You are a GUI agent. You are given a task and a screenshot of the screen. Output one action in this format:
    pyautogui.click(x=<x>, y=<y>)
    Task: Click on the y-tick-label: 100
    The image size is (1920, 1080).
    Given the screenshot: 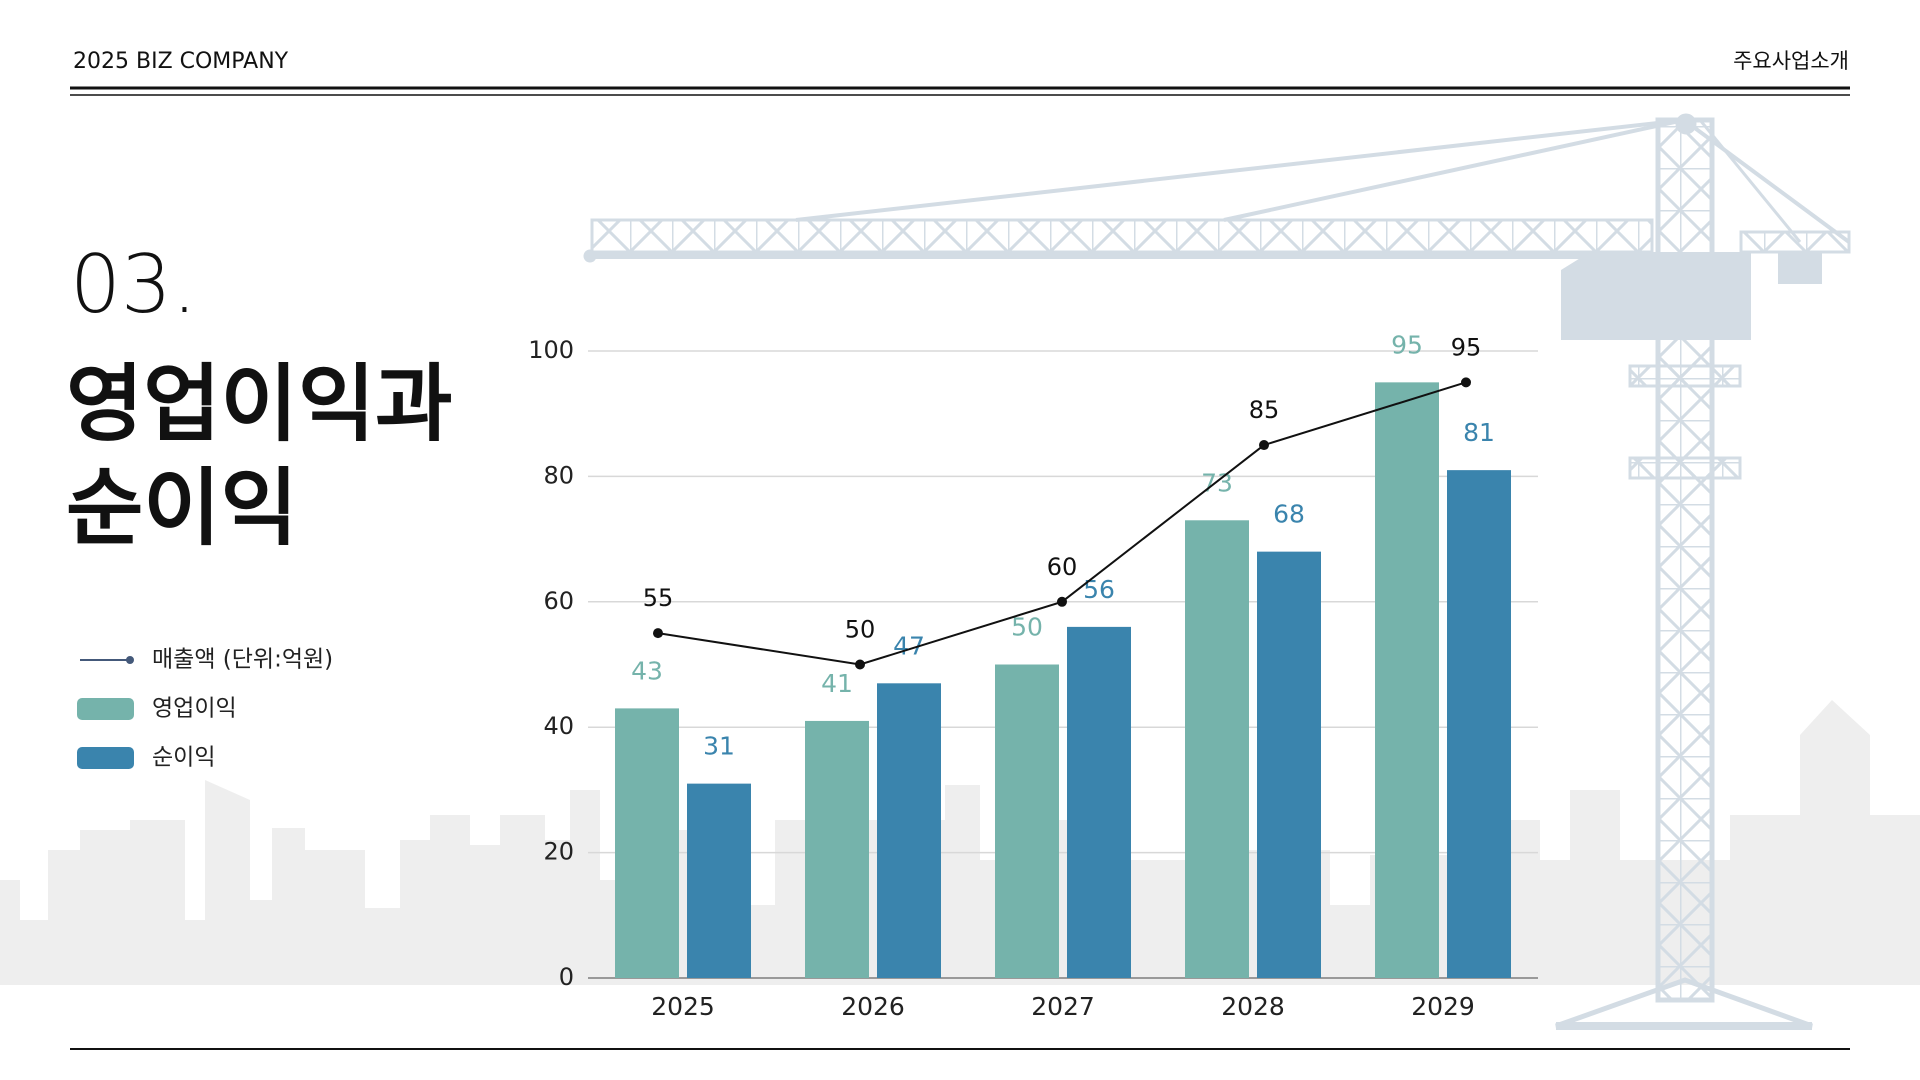 What is the action you would take?
    pyautogui.click(x=551, y=350)
    